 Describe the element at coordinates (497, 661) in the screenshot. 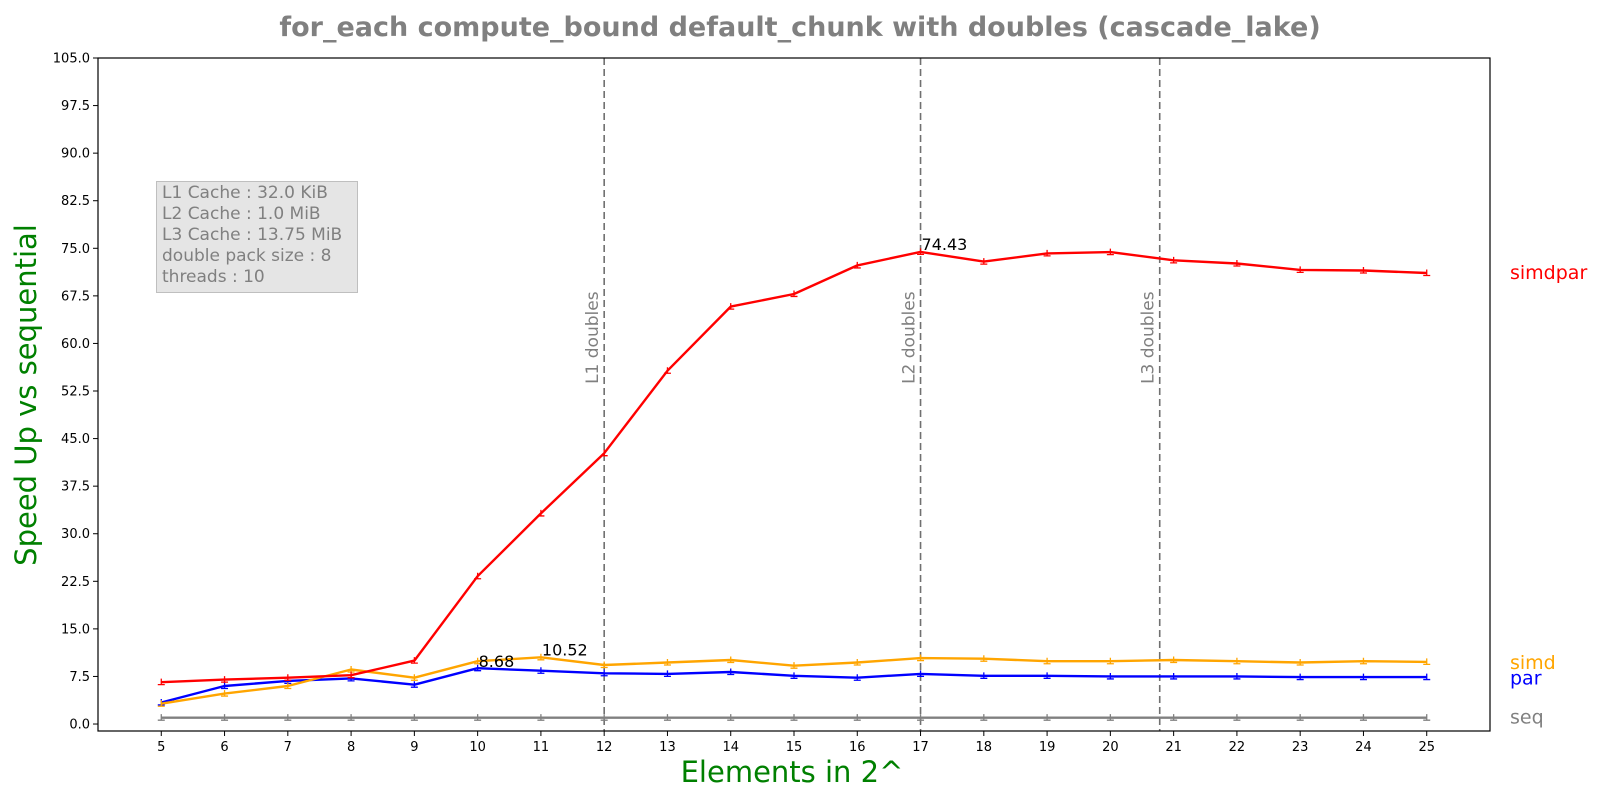

I see `data-label: 8.68` at that location.